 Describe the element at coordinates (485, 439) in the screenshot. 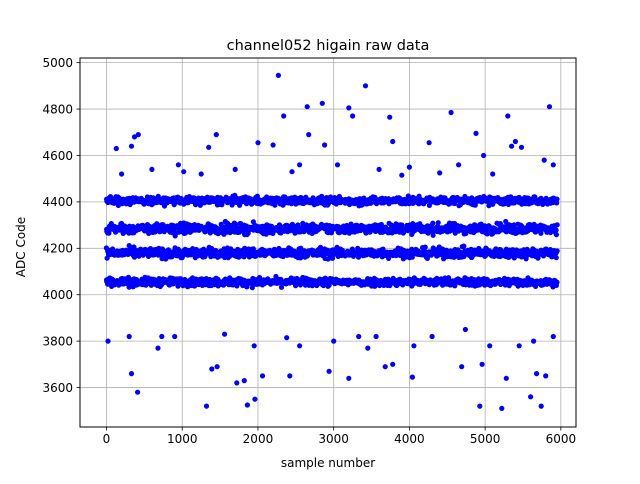

I see `x-tick-label: 5000` at that location.